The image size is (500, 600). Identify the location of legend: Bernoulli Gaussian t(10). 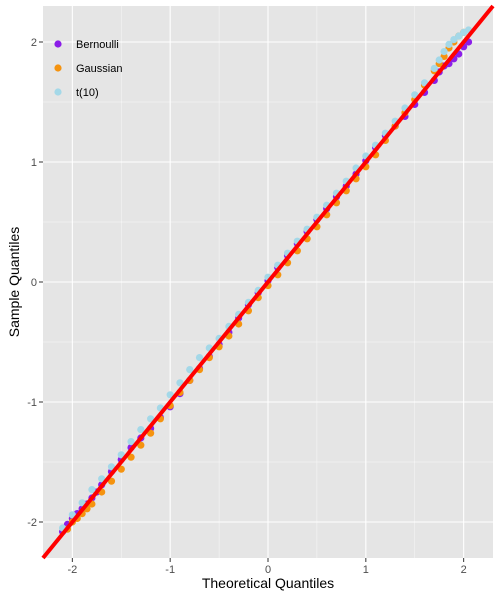
(88, 69).